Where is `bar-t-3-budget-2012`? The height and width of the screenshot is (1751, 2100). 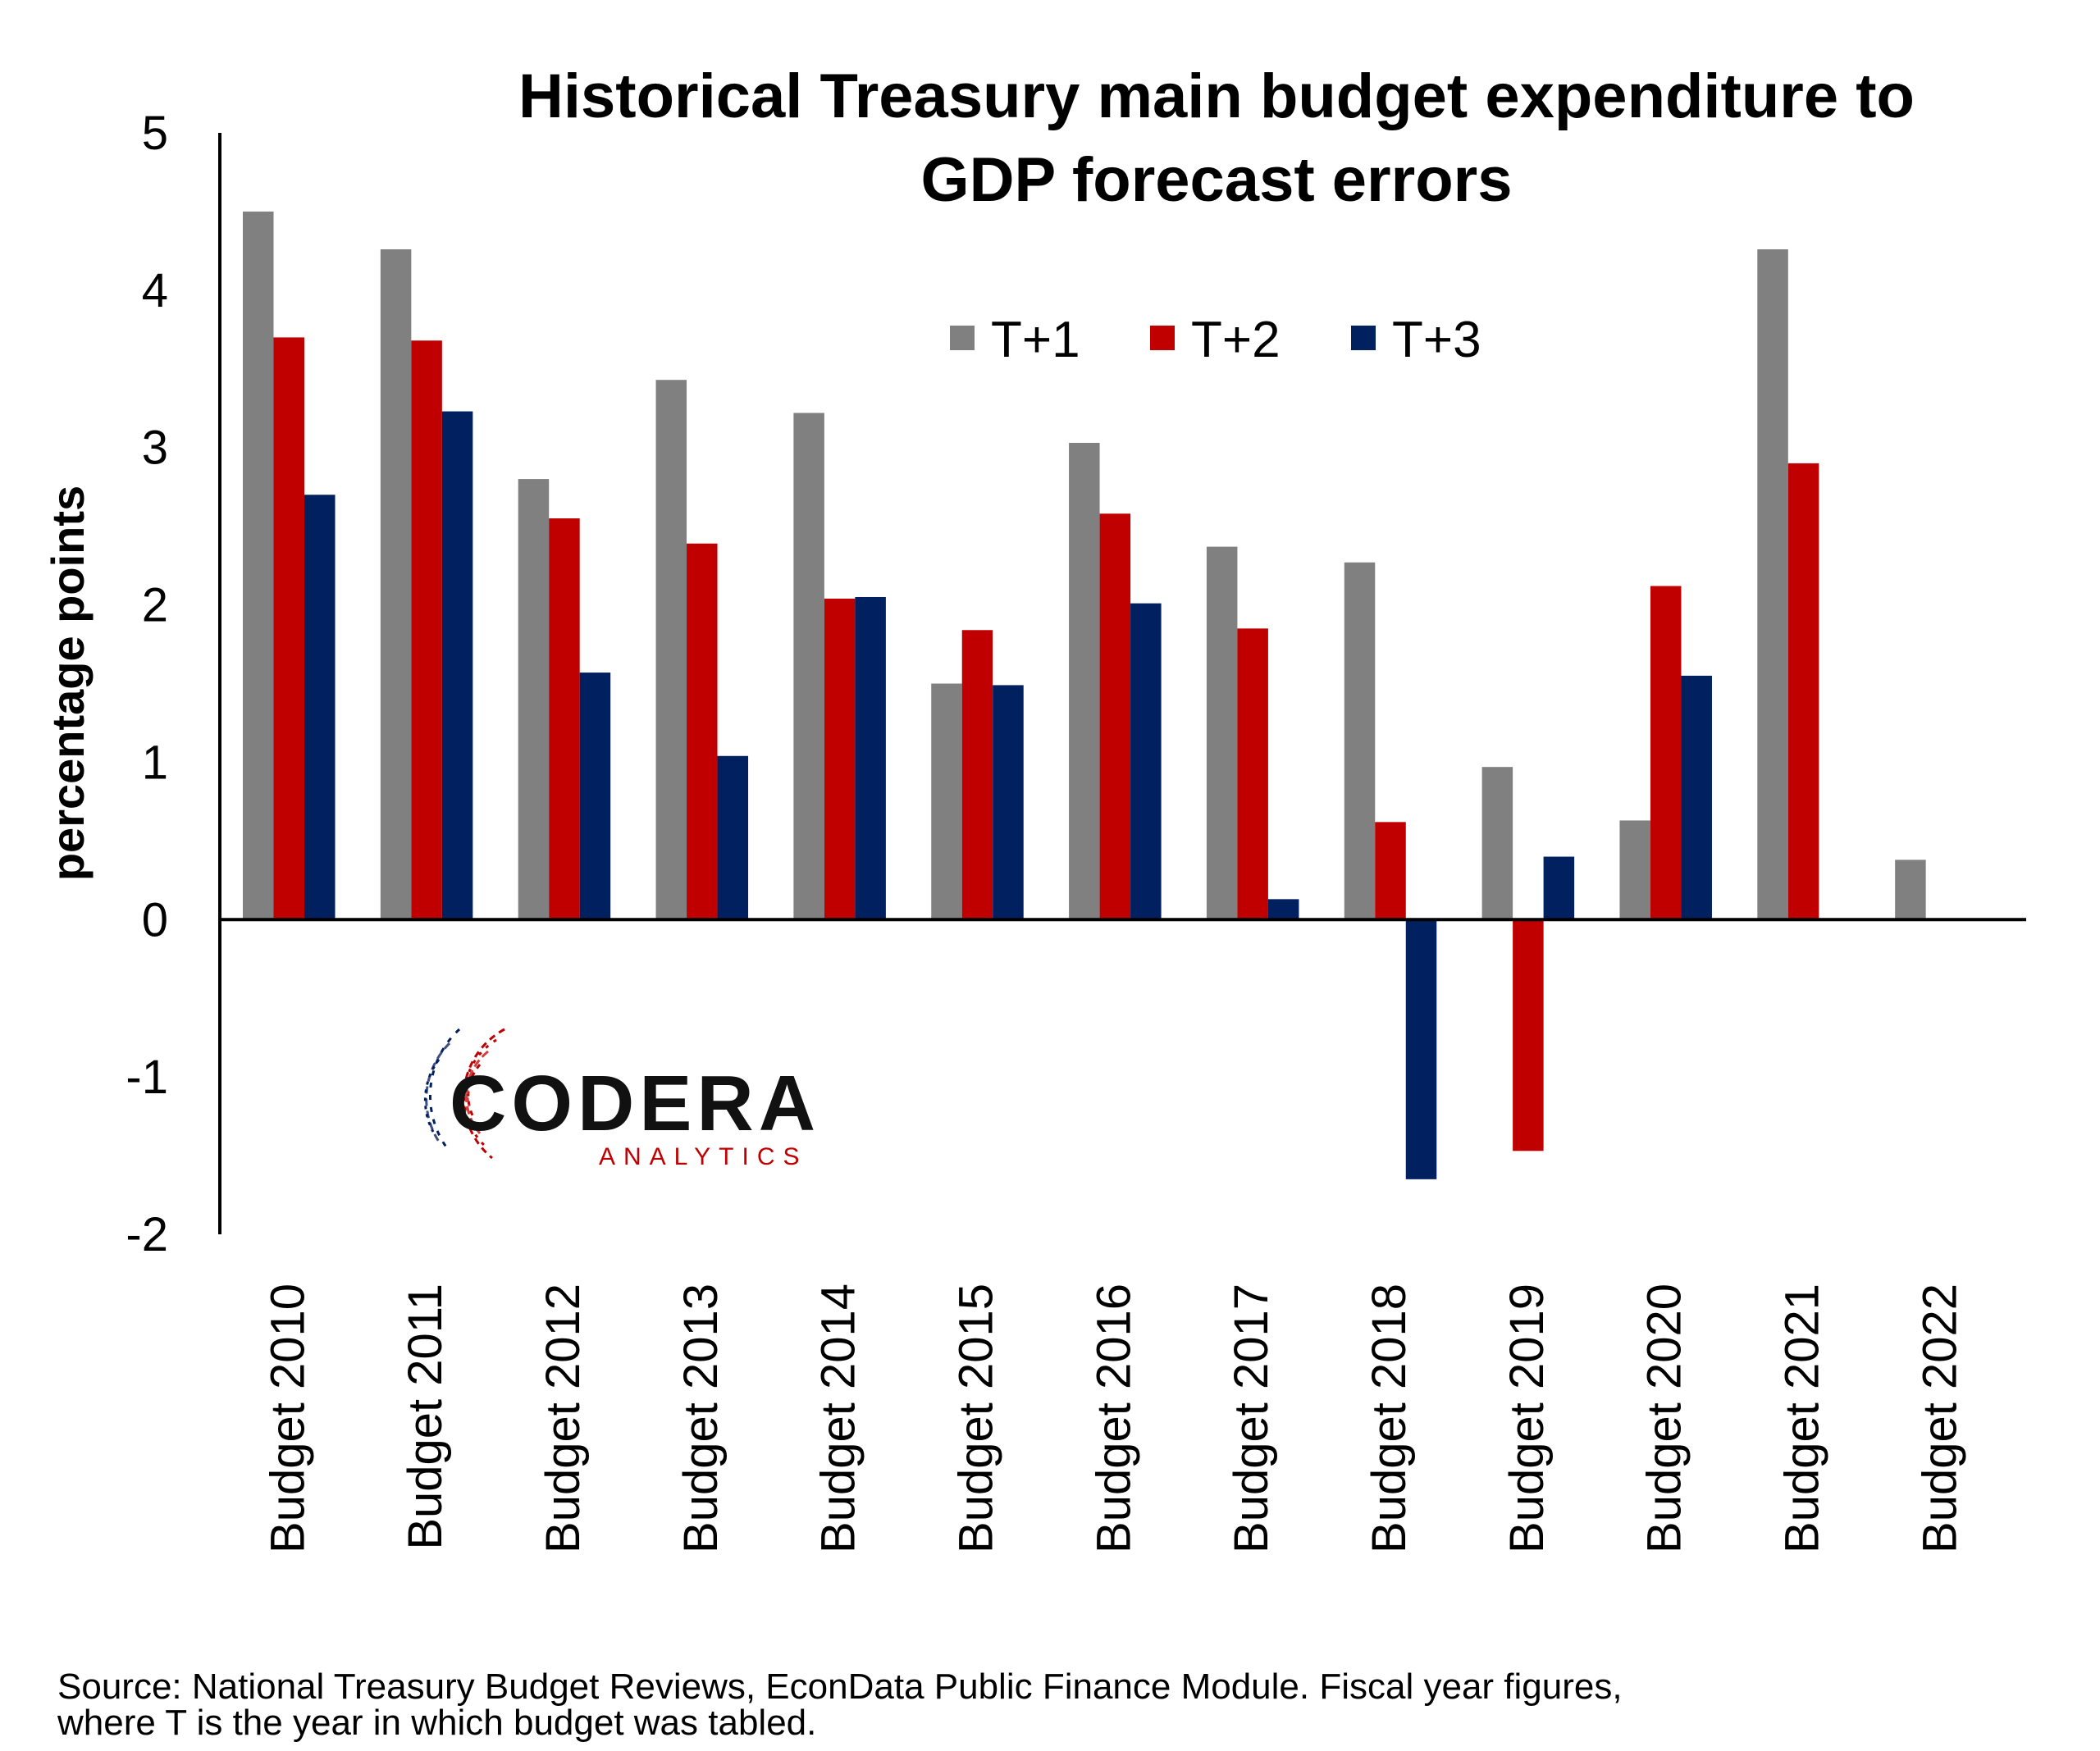 bar-t-3-budget-2012 is located at coordinates (595, 797).